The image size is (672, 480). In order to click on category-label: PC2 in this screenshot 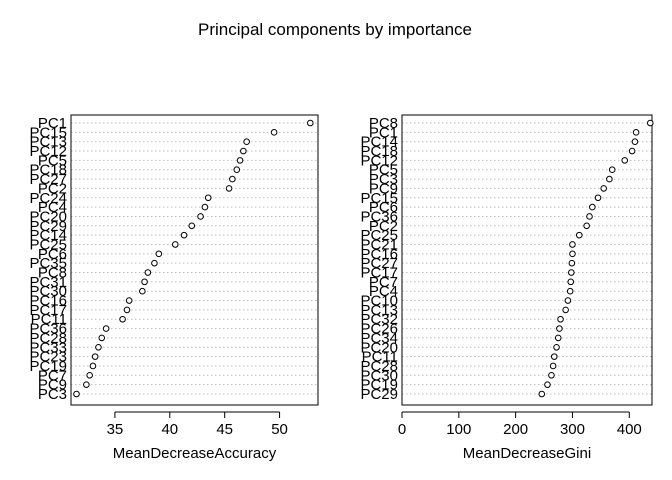, I will do `click(383, 226)`.